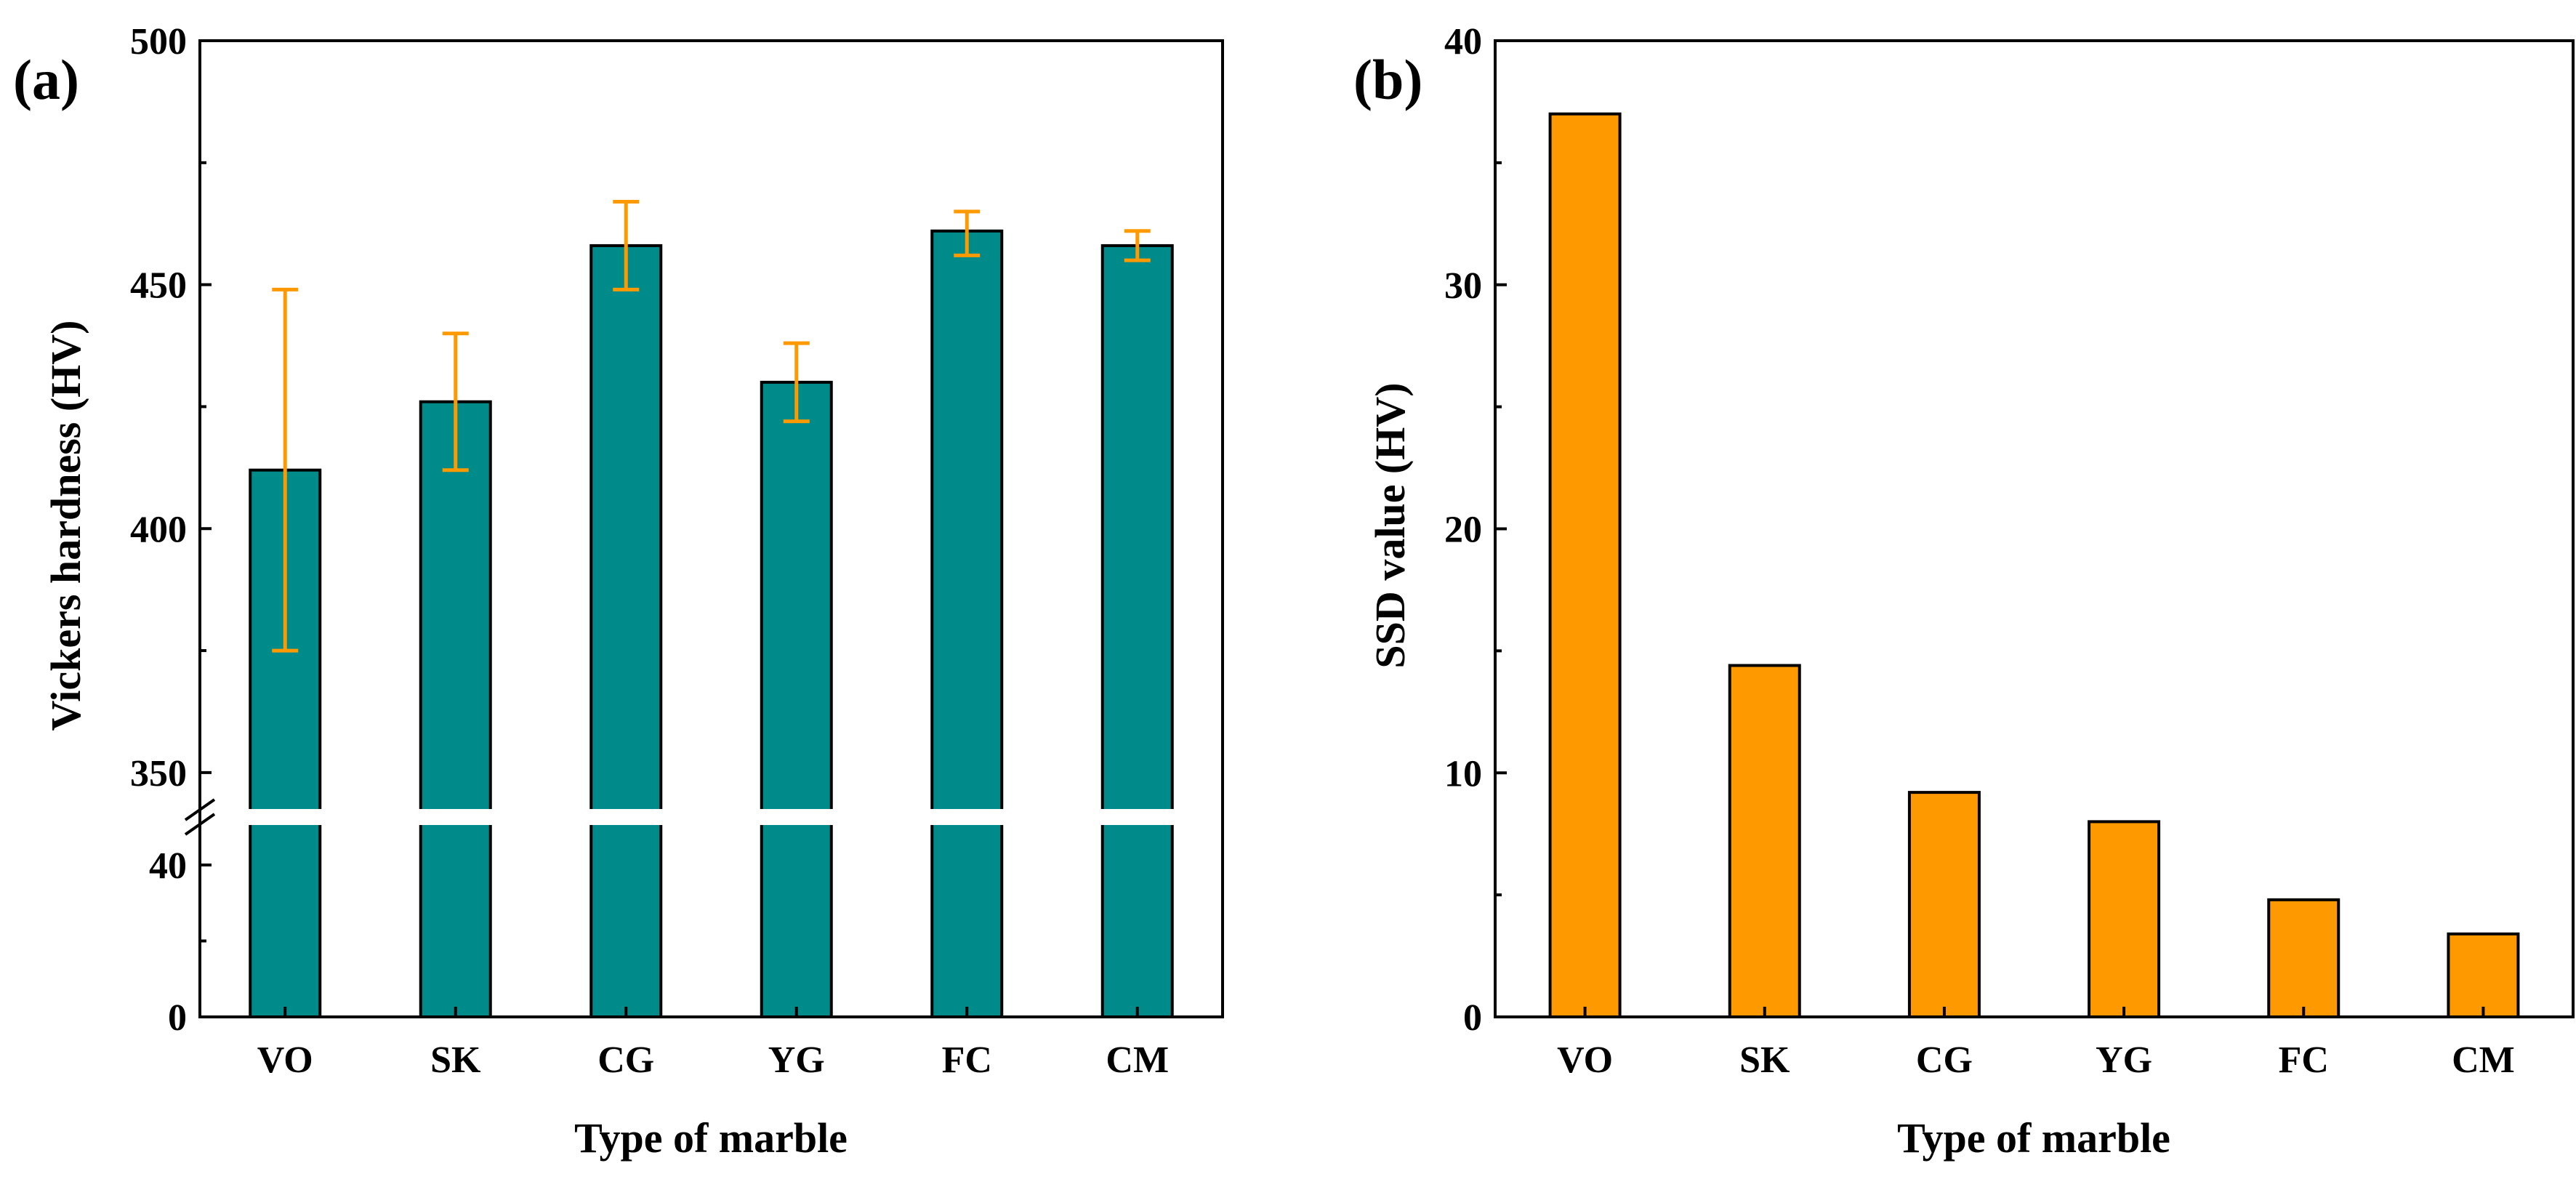 The width and height of the screenshot is (2576, 1179). What do you see at coordinates (1463, 530) in the screenshot?
I see `y-tick-label-b-20: 20` at bounding box center [1463, 530].